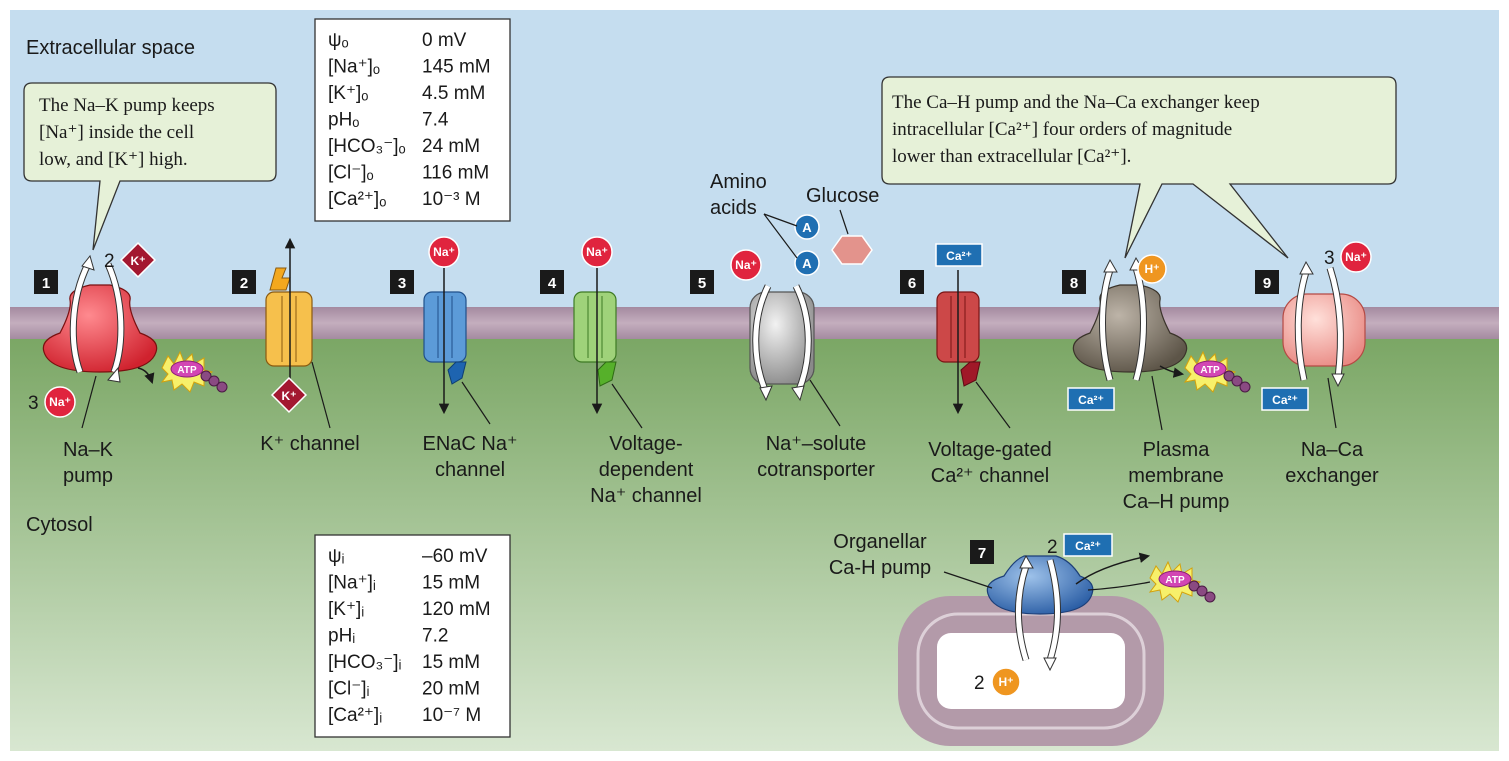  I want to click on transporter-1-na-k-pump, so click(100, 319).